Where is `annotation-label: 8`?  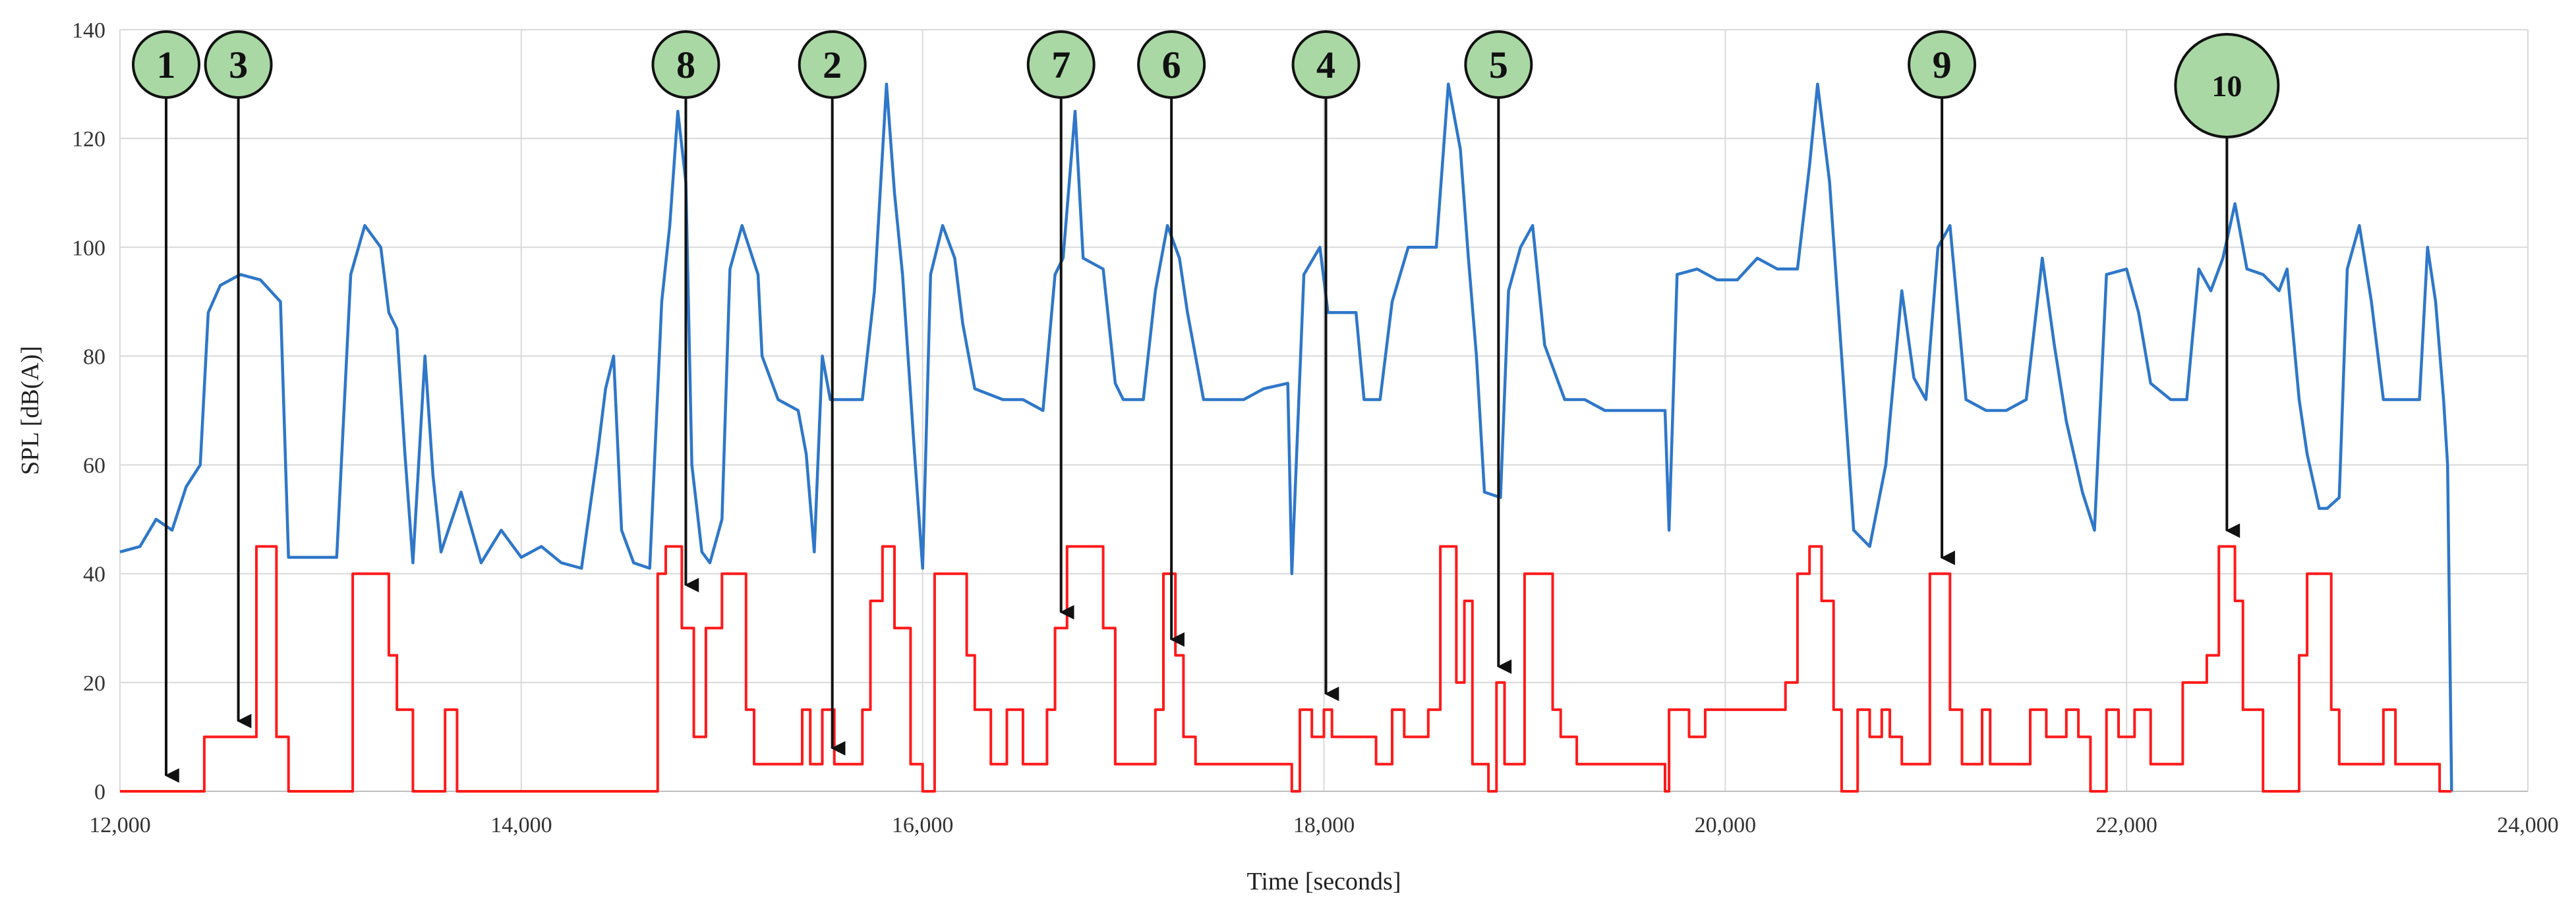 annotation-label: 8 is located at coordinates (686, 65).